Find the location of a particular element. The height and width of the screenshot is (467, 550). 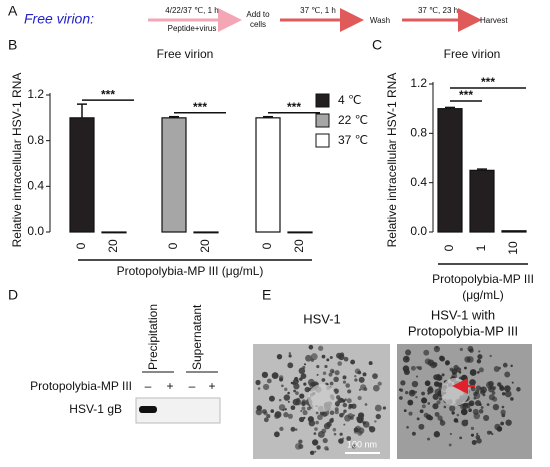

x-tick-label: 0 is located at coordinates (173, 245).